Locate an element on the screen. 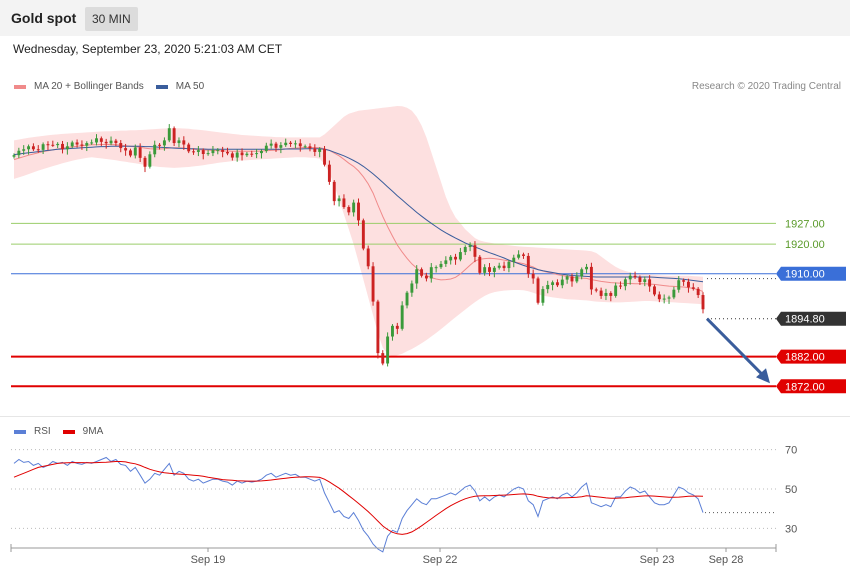  legend-rsi-label: RSI is located at coordinates (42, 431).